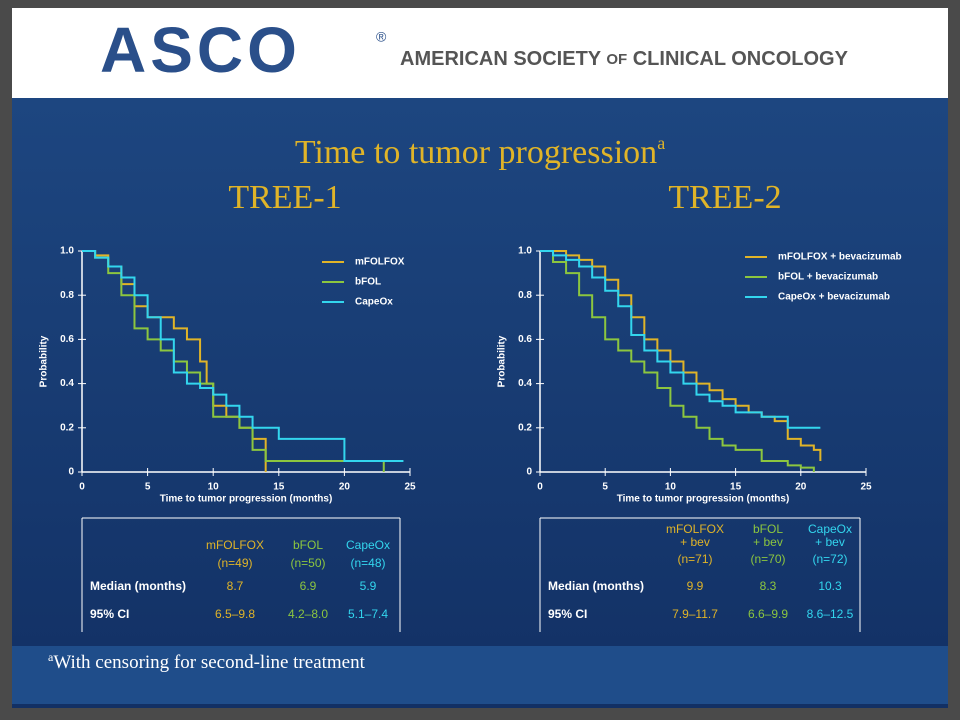 This screenshot has width=960, height=720. I want to click on slide-title: Time to tumor progressiona, so click(480, 152).